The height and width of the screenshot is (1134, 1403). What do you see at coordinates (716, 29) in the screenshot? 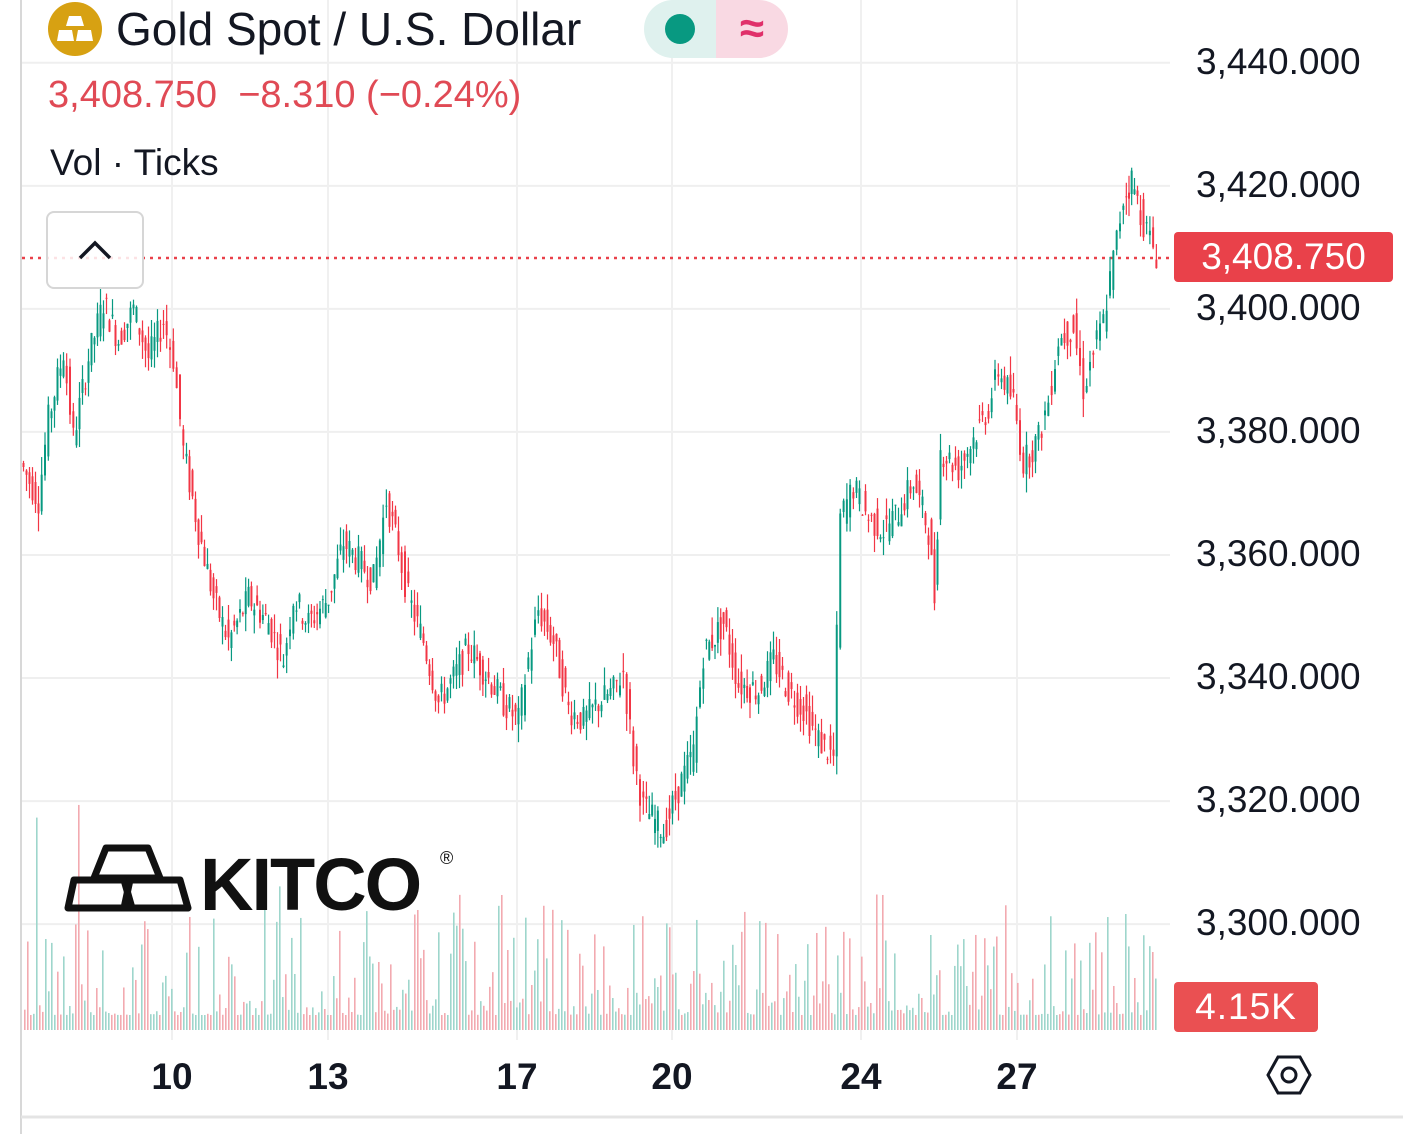
I see `status-pill: ≈` at bounding box center [716, 29].